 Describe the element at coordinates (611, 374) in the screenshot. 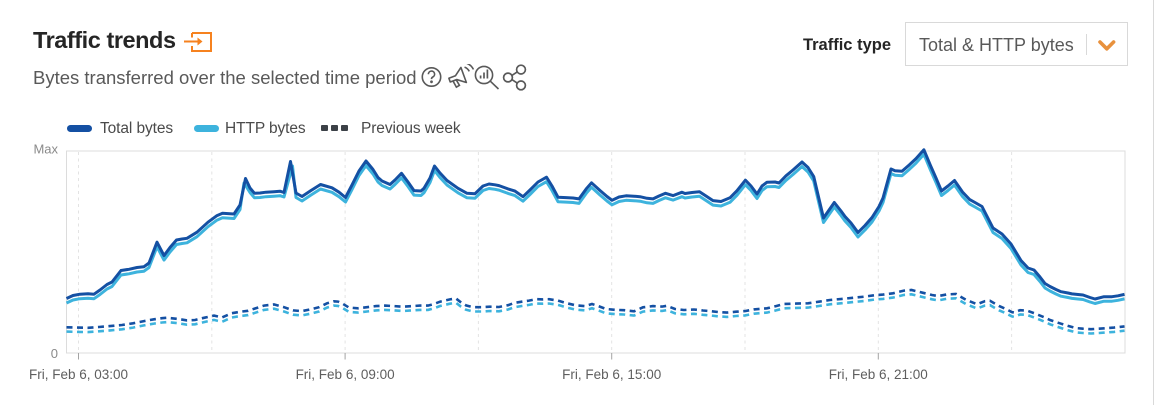

I see `svg-text: Fri, Feb 6, 15:00` at that location.